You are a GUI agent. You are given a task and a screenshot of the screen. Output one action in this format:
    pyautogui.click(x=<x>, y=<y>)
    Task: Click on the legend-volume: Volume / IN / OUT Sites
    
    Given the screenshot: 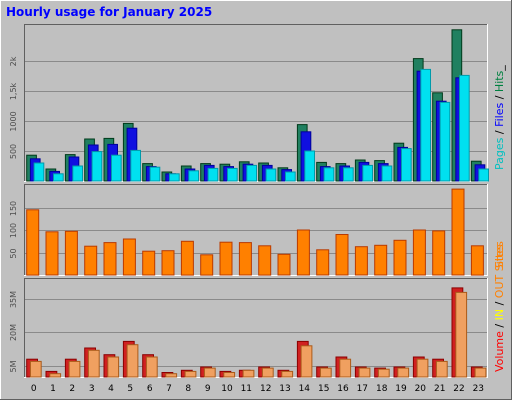 What is the action you would take?
    pyautogui.click(x=499, y=308)
    